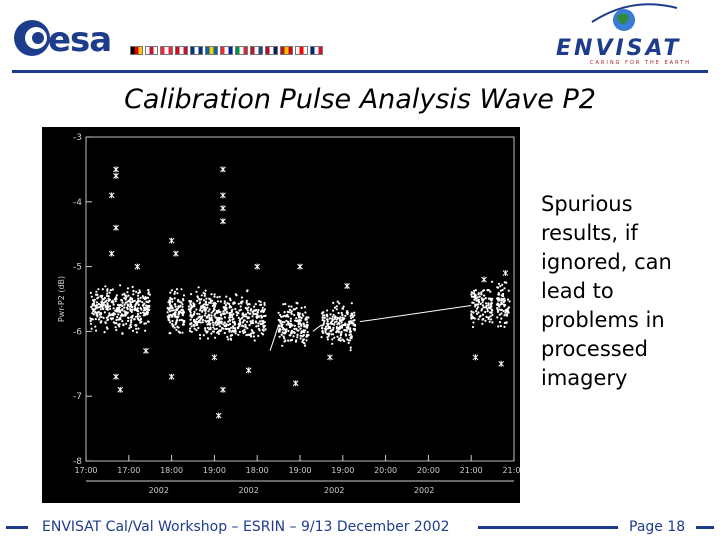  What do you see at coordinates (248, 490) in the screenshot?
I see `x-date-label: 2002` at bounding box center [248, 490].